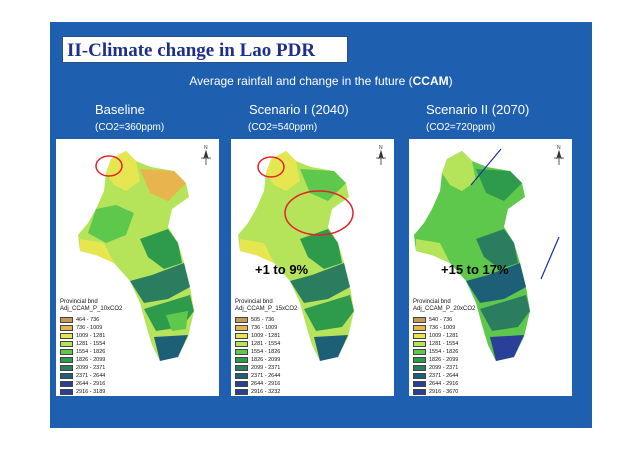 The height and width of the screenshot is (451, 638). I want to click on legend-item: 1009 - 1281, so click(435, 336).